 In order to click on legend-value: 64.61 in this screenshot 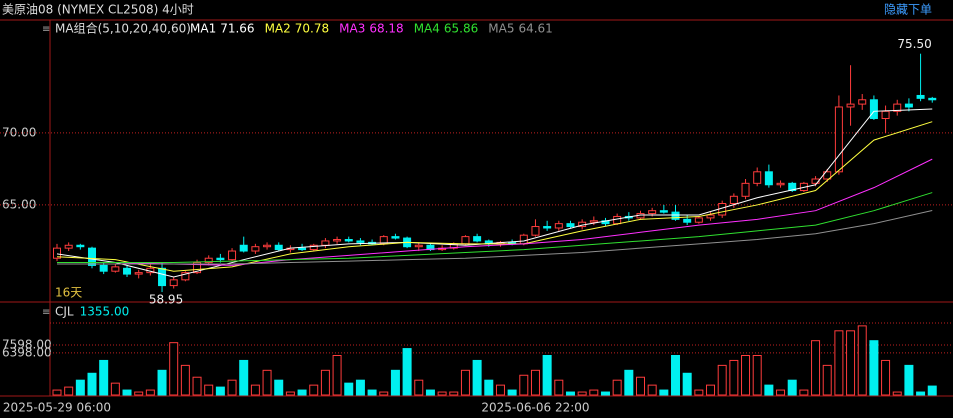, I will do `click(535, 29)`.